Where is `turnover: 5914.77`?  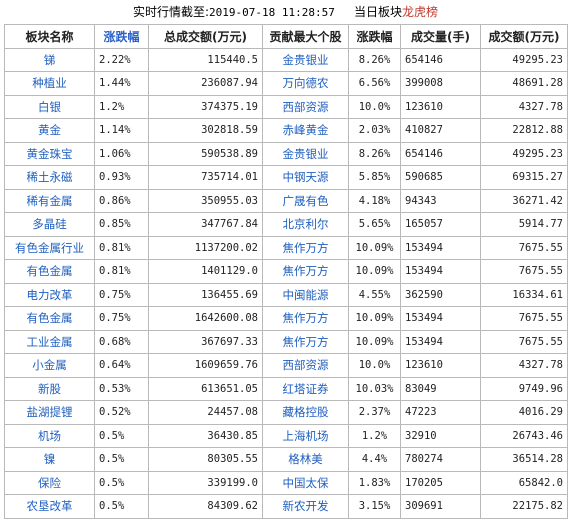 turnover: 5914.77 is located at coordinates (524, 224).